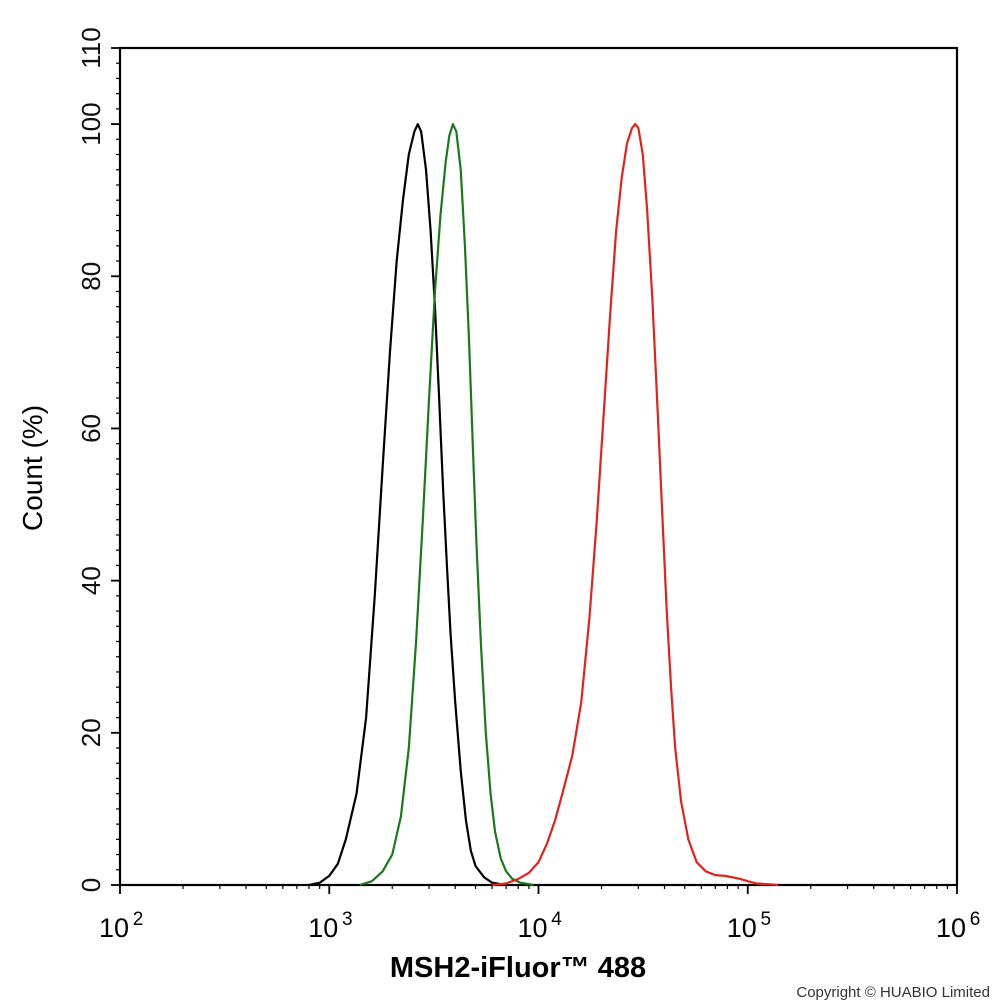 The image size is (994, 1002). Describe the element at coordinates (91, 885) in the screenshot. I see `y-tick-label: 0` at that location.